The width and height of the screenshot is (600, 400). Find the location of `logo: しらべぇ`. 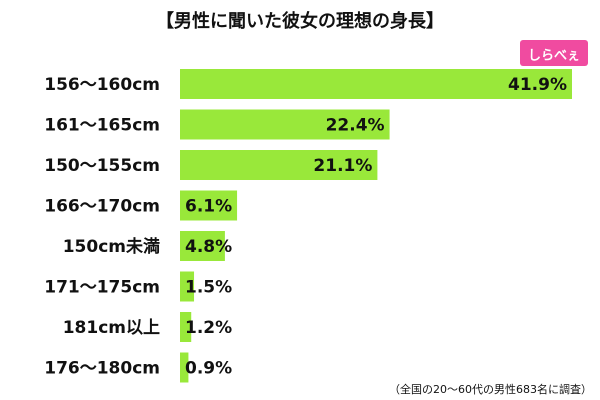

logo: しらべぇ is located at coordinates (554, 56).